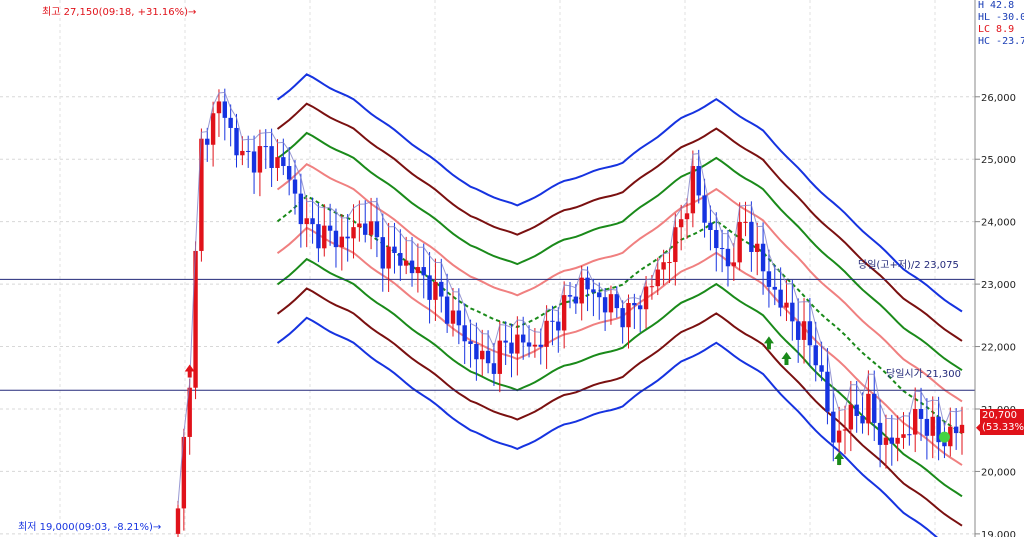 Image resolution: width=1024 pixels, height=537 pixels. I want to click on y-tick-label: 22,000, so click(998, 348).